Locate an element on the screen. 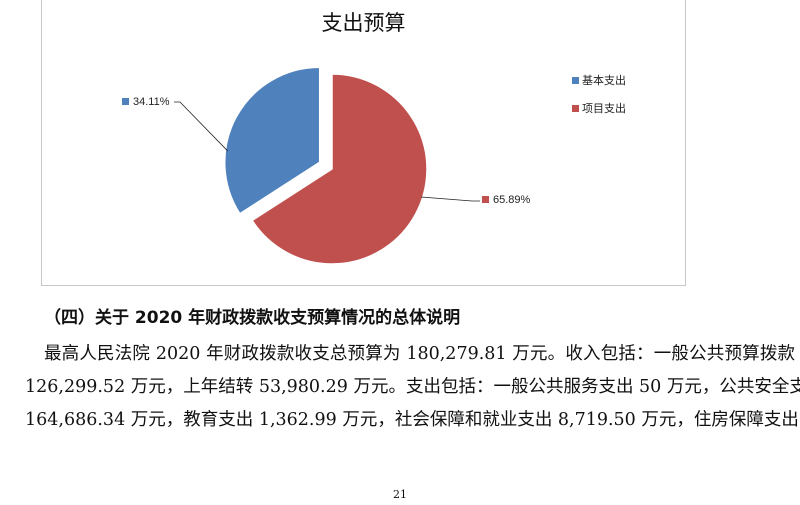 The width and height of the screenshot is (800, 505). data-label-basic: 34.11% is located at coordinates (146, 102).